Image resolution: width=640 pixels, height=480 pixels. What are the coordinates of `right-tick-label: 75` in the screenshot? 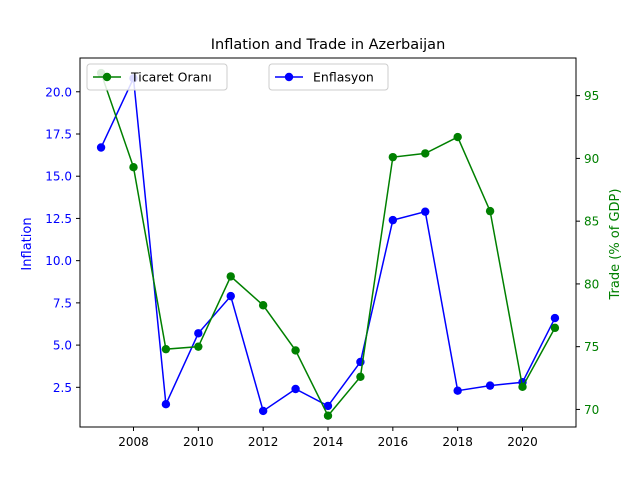 It's located at (591, 347).